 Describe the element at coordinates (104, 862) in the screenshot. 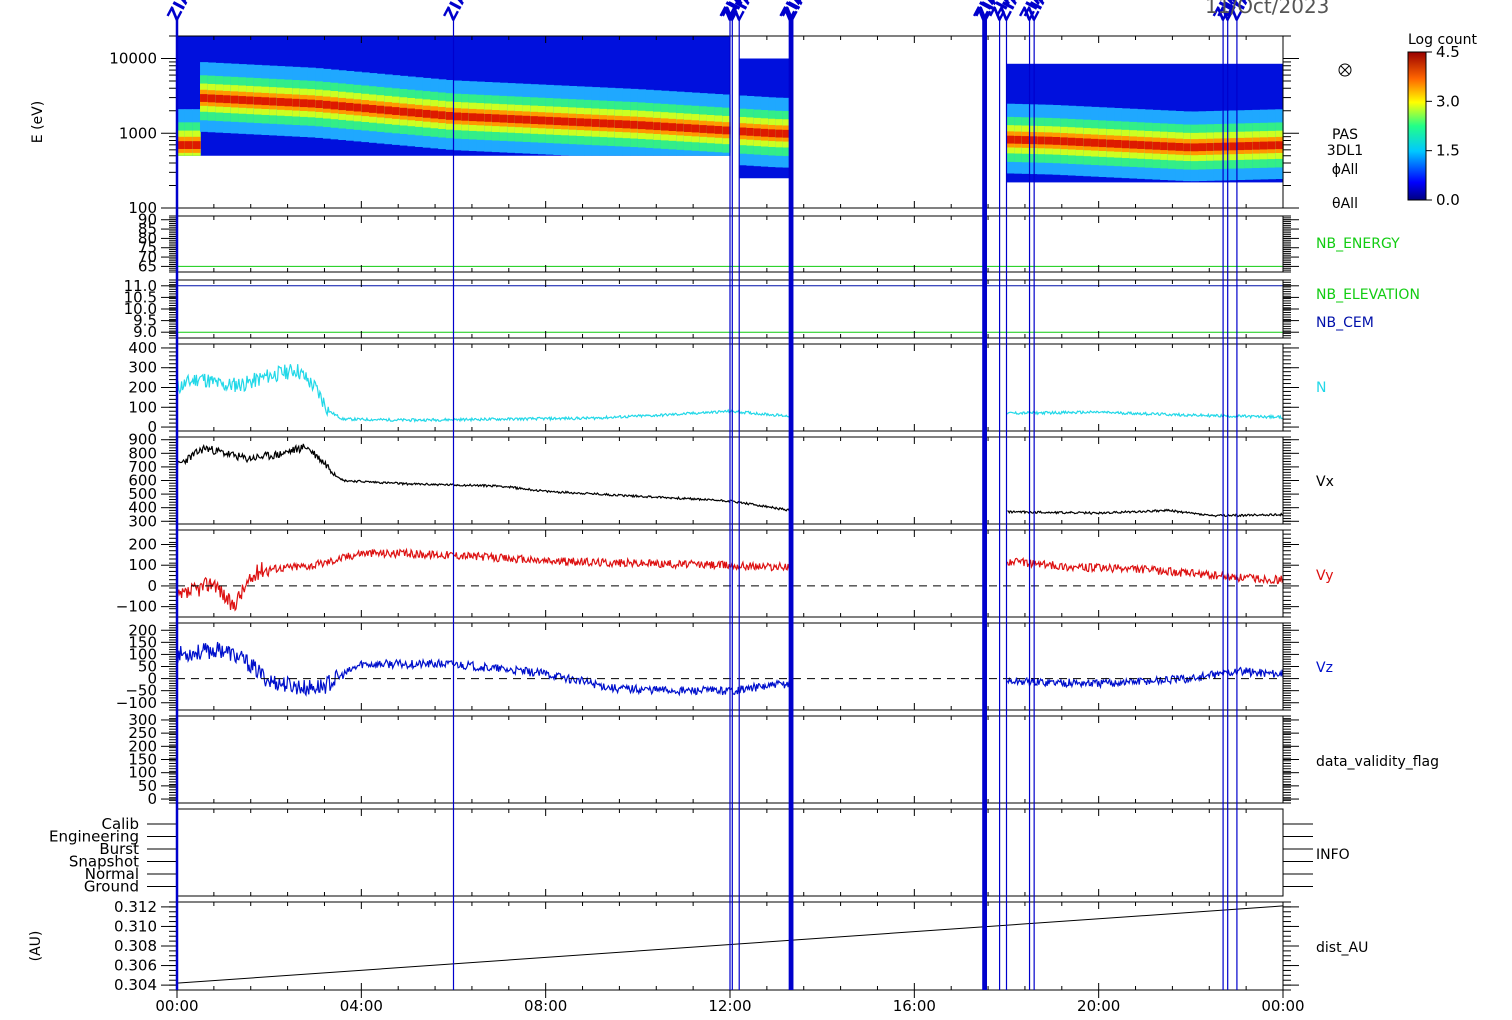

I see `info-category-label: Snapshot` at that location.